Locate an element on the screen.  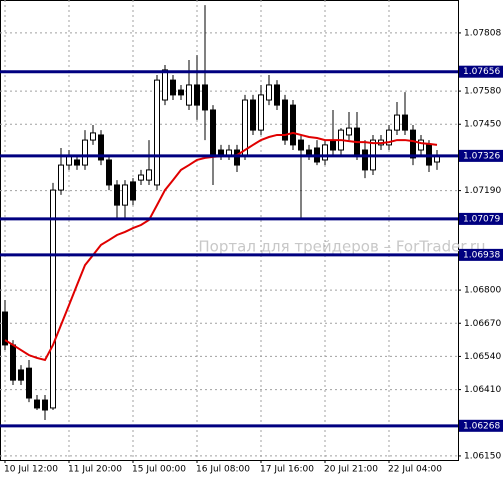
y-tick-label: 1.06150 is located at coordinates (482, 456).